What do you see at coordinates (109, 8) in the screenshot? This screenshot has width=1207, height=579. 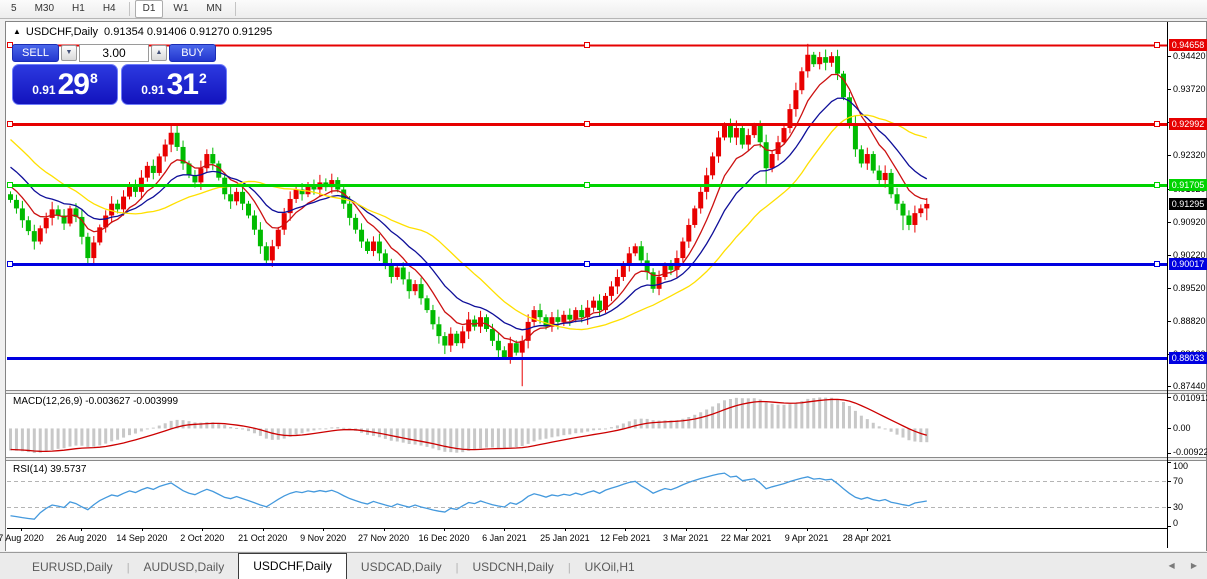 I see `timeframe-button-h4: H4` at bounding box center [109, 8].